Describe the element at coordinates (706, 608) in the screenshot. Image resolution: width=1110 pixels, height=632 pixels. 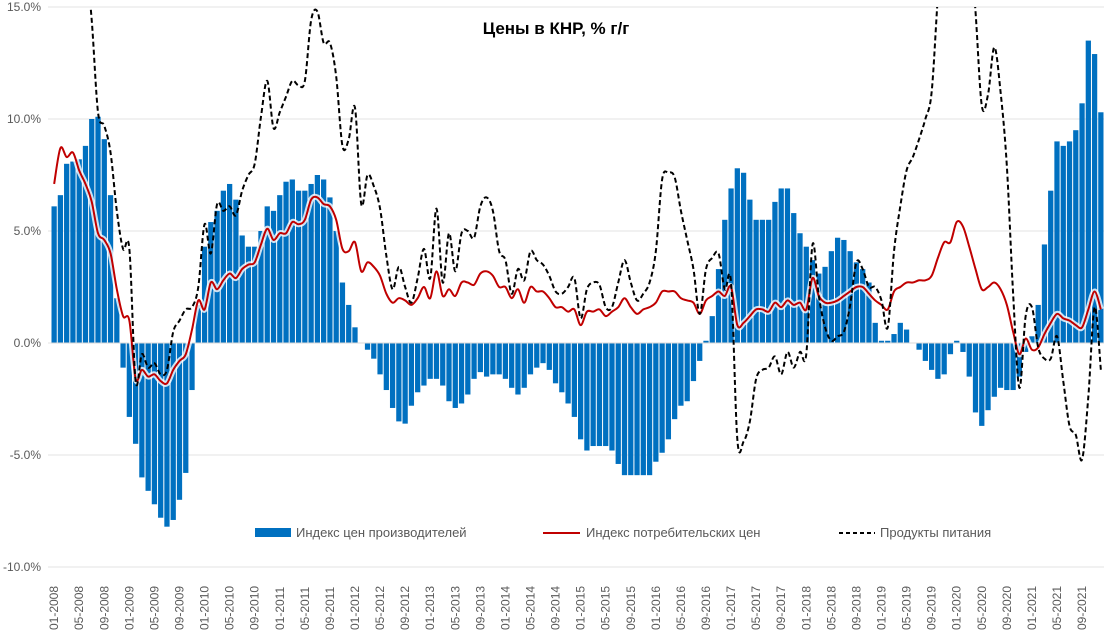
I see `x-tick-label: 09-2016` at that location.